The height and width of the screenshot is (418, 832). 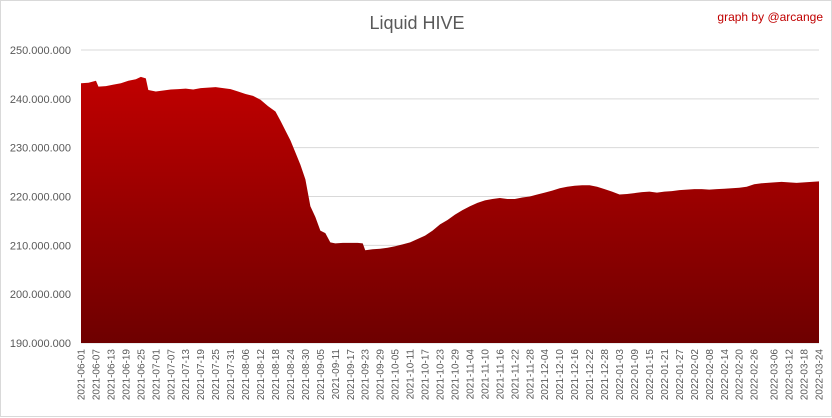 What do you see at coordinates (126, 375) in the screenshot?
I see `x-tick-label: 2021-06-19` at bounding box center [126, 375].